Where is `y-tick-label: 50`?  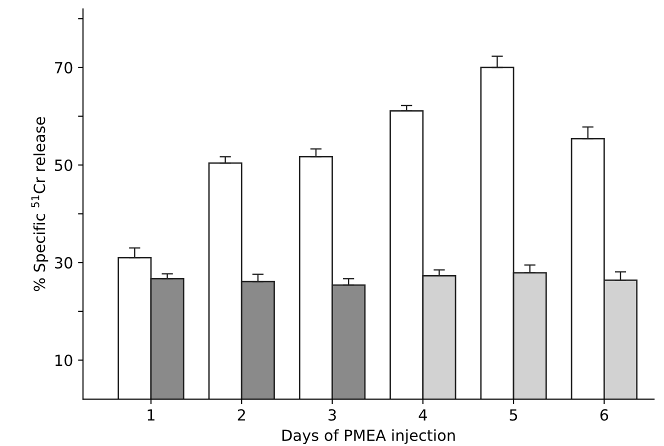
y-tick-label: 50 is located at coordinates (63, 165).